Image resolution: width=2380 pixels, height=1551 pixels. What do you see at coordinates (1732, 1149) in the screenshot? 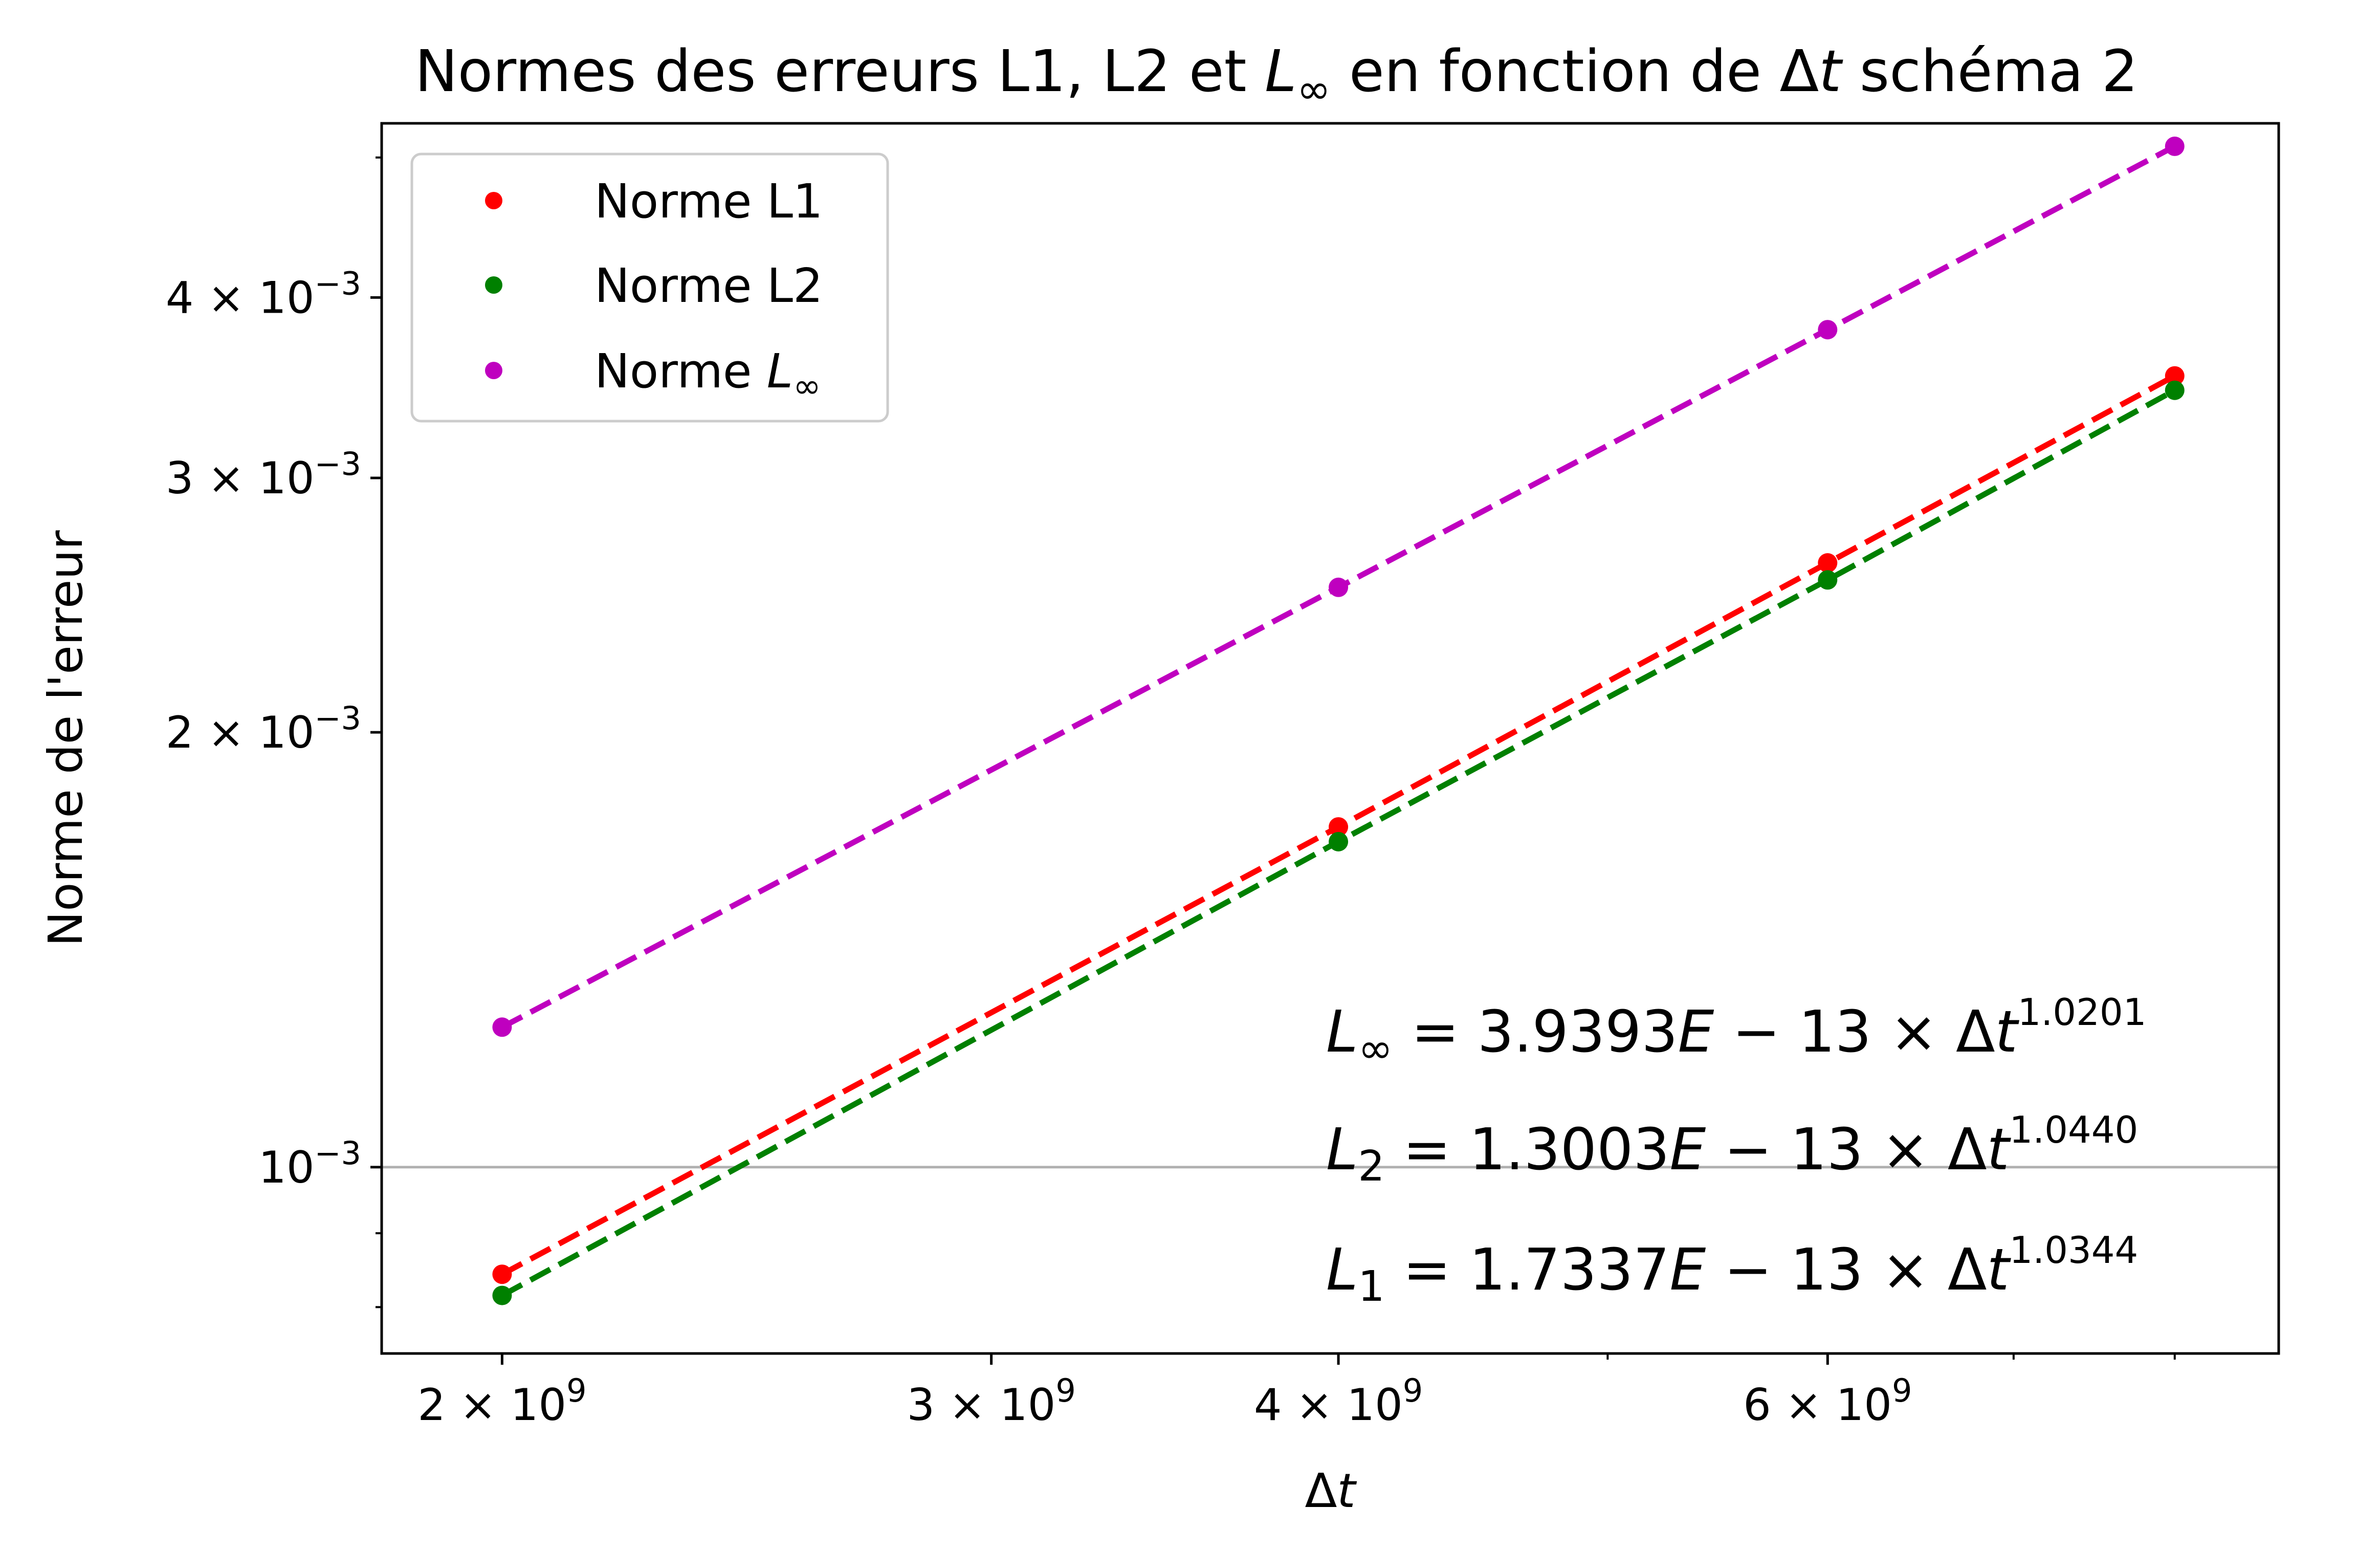
I see `annotation-l2: L2 = 1.3003E − 13 × Δt1.0440` at bounding box center [1732, 1149].